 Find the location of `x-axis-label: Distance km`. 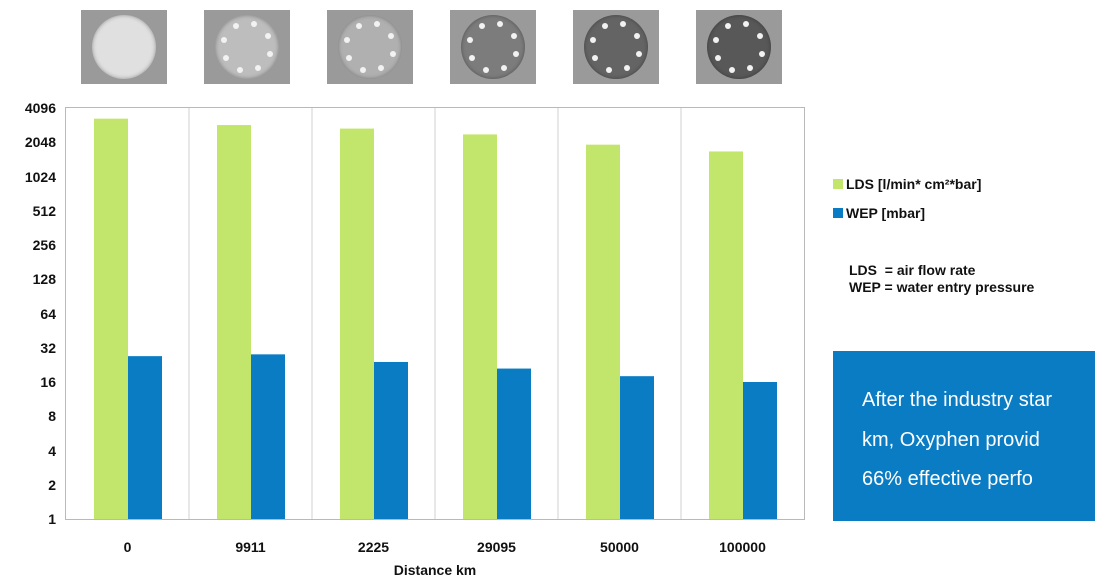

x-axis-label: Distance km is located at coordinates (435, 570).